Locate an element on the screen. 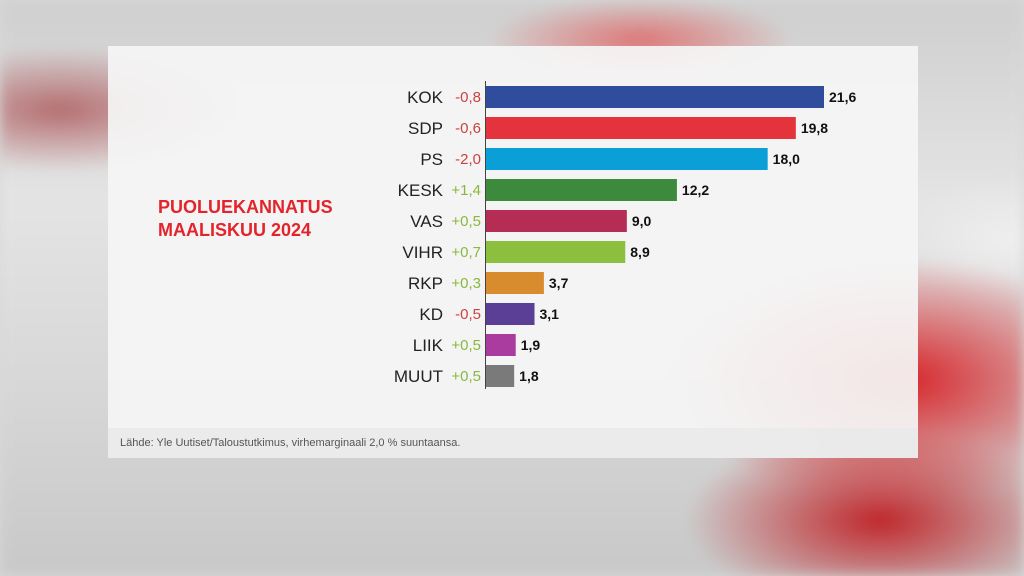 The width and height of the screenshot is (1024, 576). value-label: 1,9 is located at coordinates (531, 345).